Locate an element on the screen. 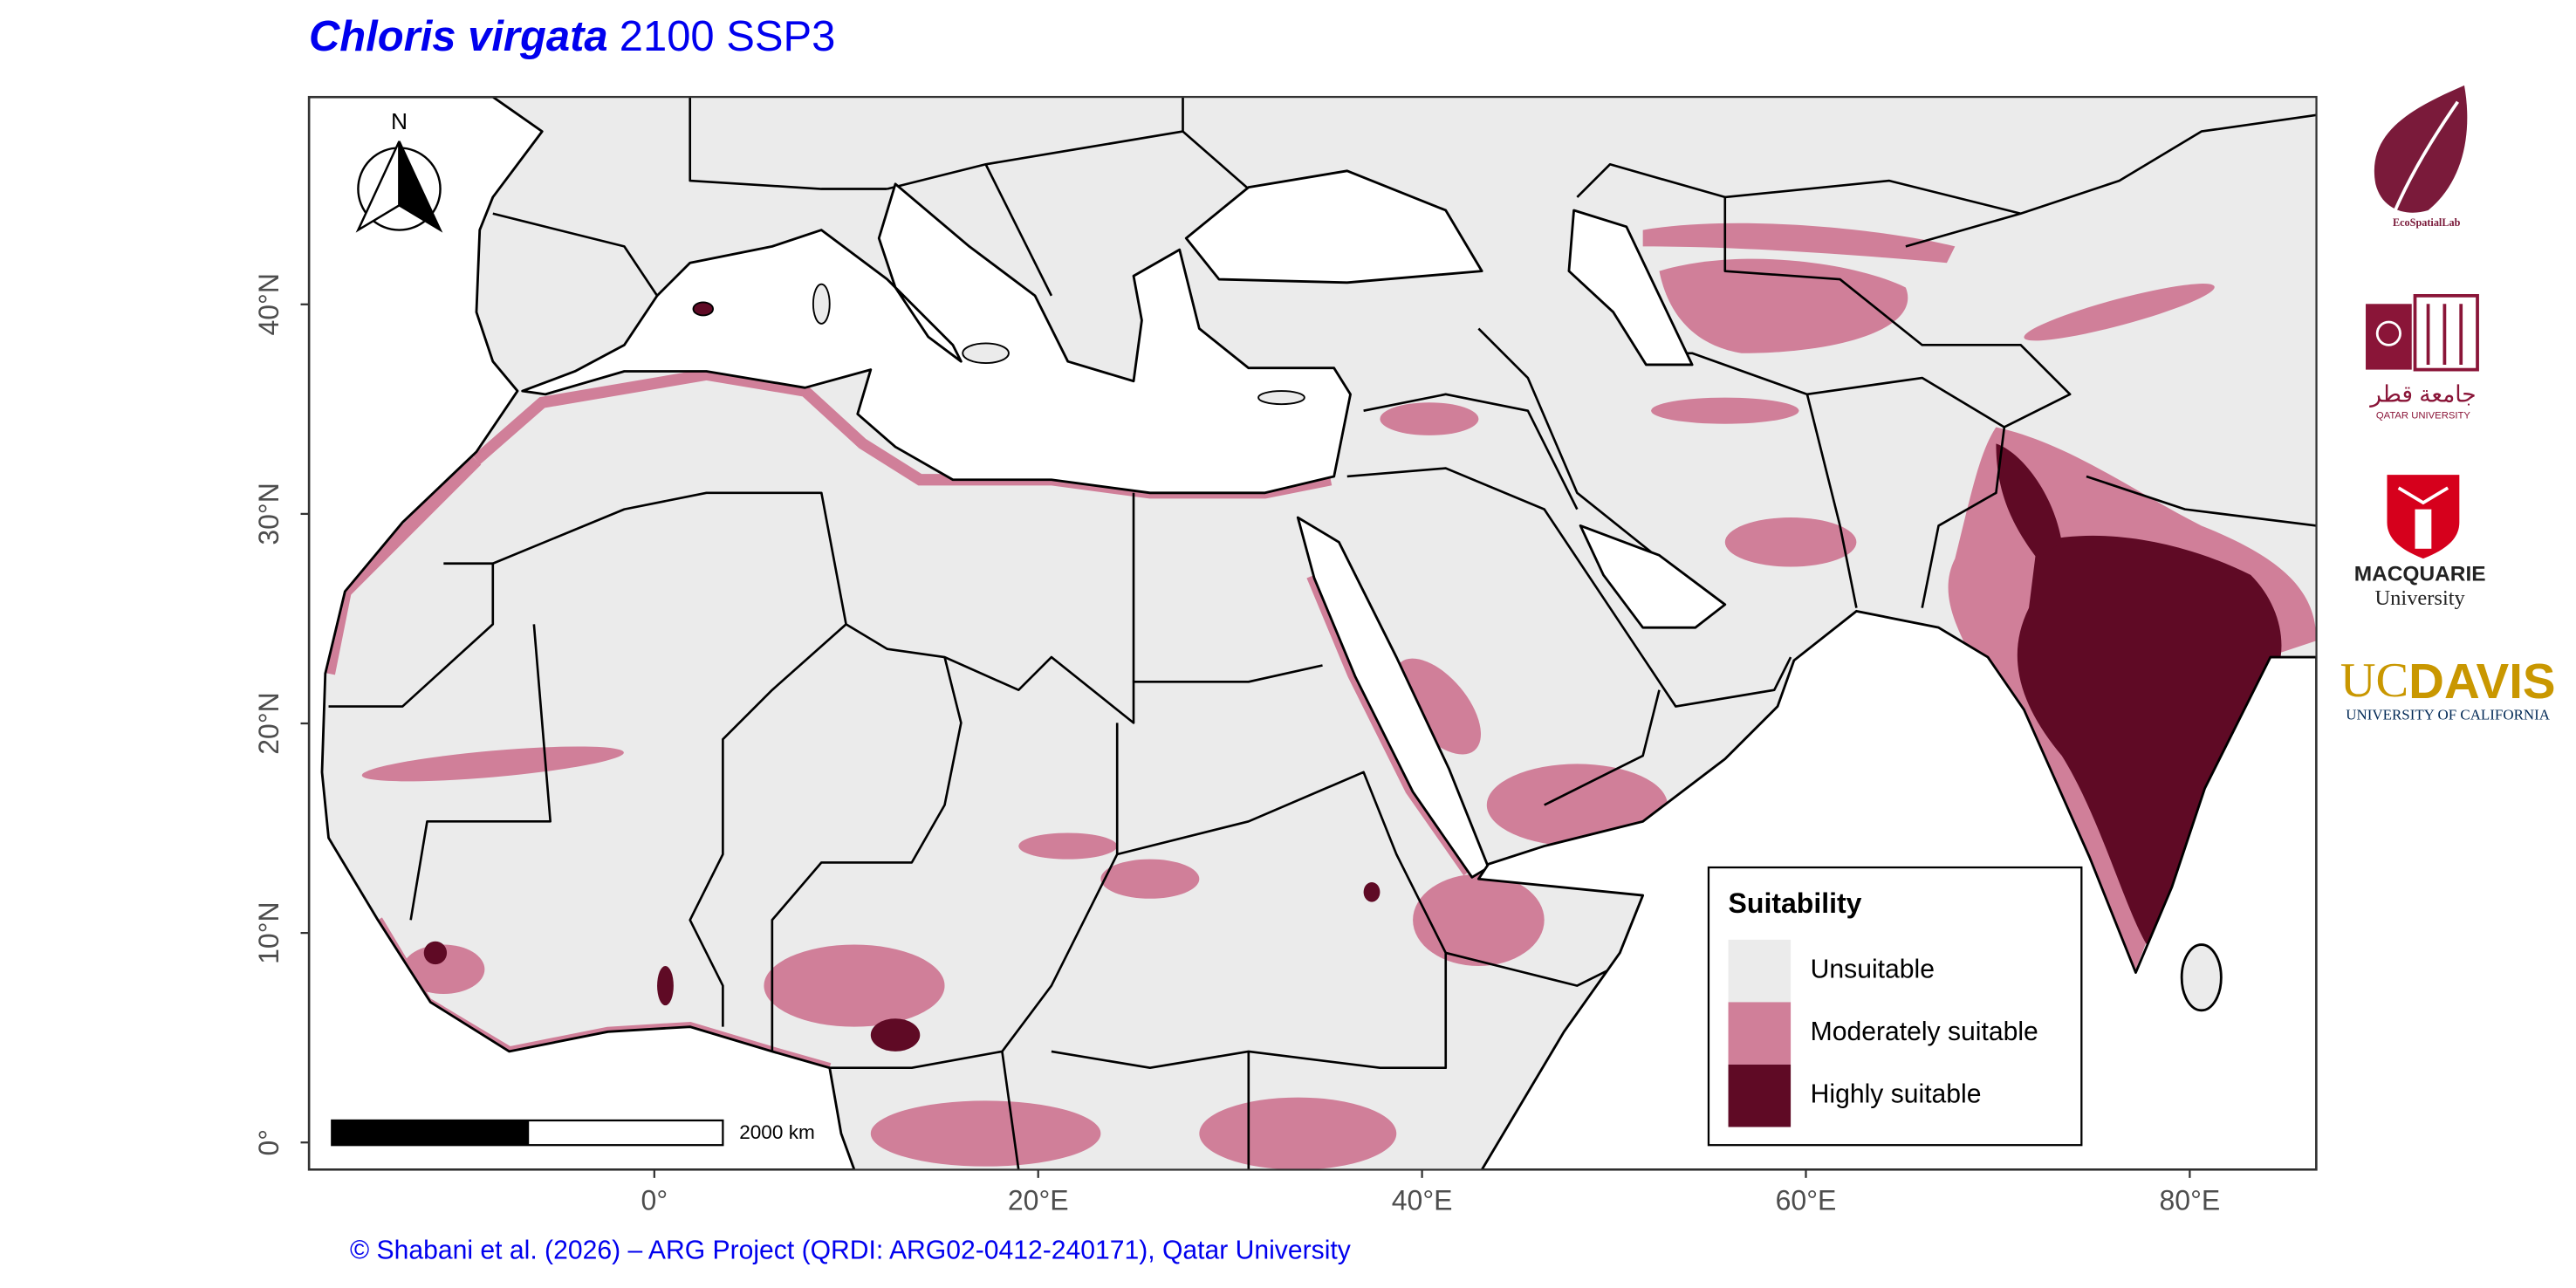 This screenshot has width=2576, height=1288. legend-label: Highly suitable is located at coordinates (1897, 1095).